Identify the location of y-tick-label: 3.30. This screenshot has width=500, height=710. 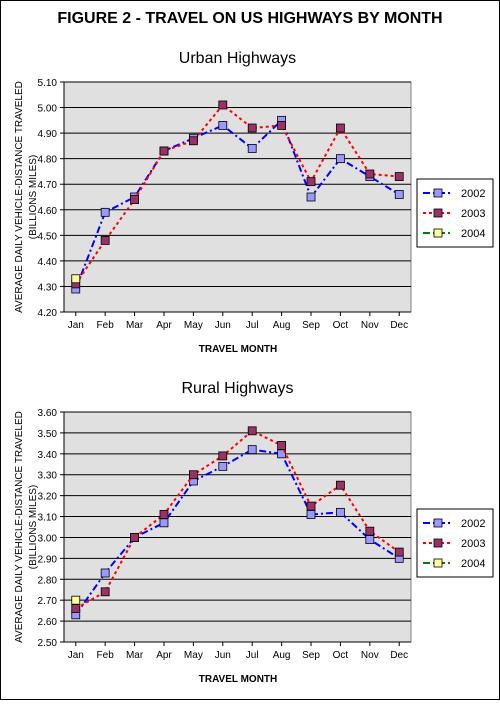
(48, 476).